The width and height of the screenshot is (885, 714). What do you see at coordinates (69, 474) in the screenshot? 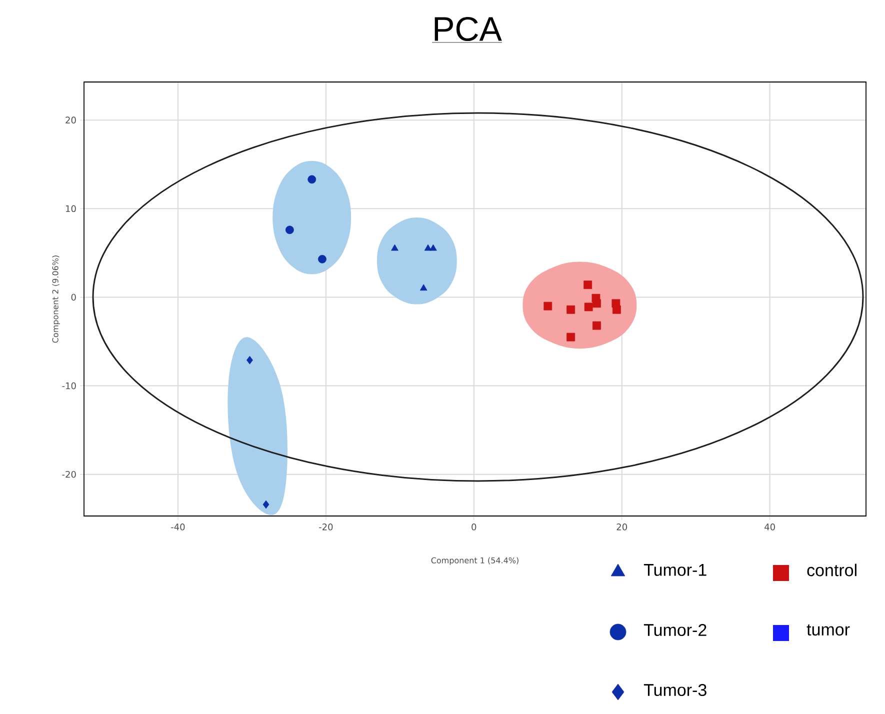
I see `y-tick-label: -20` at bounding box center [69, 474].